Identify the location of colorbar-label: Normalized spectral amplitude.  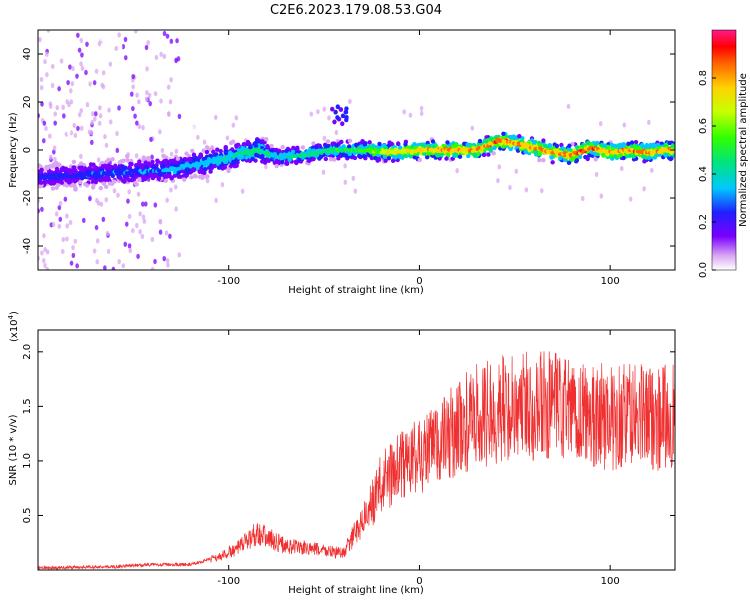
(743, 150).